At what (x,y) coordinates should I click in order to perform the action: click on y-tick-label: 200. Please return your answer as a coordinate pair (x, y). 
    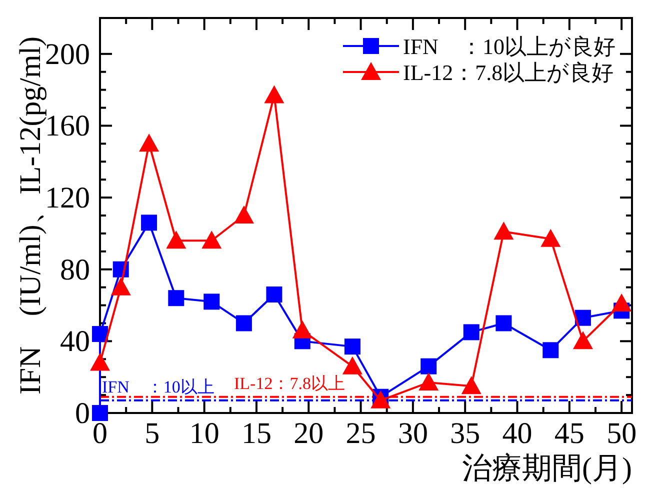
    Looking at the image, I should click on (67, 54).